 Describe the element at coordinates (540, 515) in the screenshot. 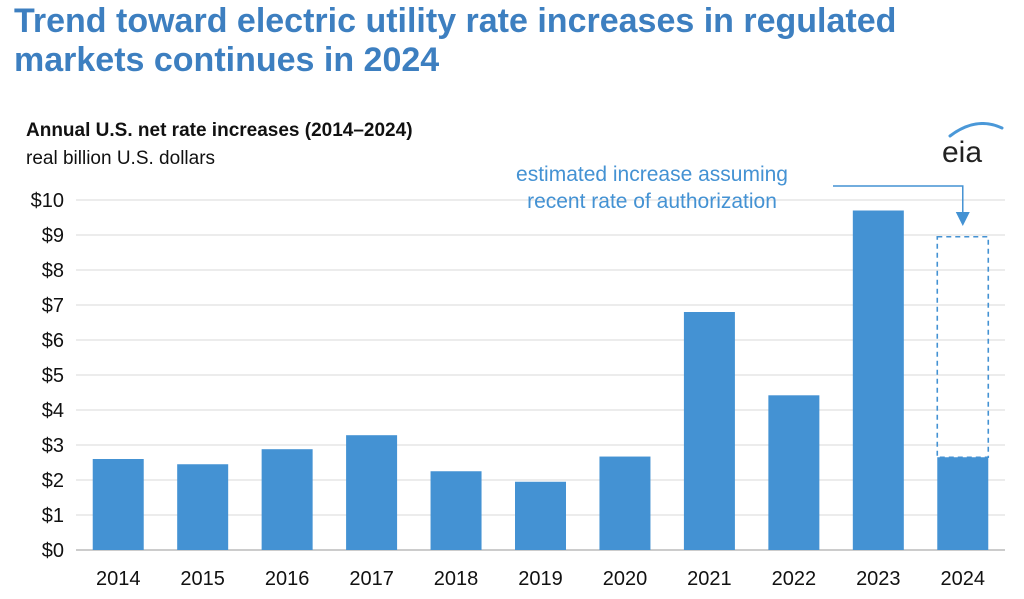

I see `bar-2019` at that location.